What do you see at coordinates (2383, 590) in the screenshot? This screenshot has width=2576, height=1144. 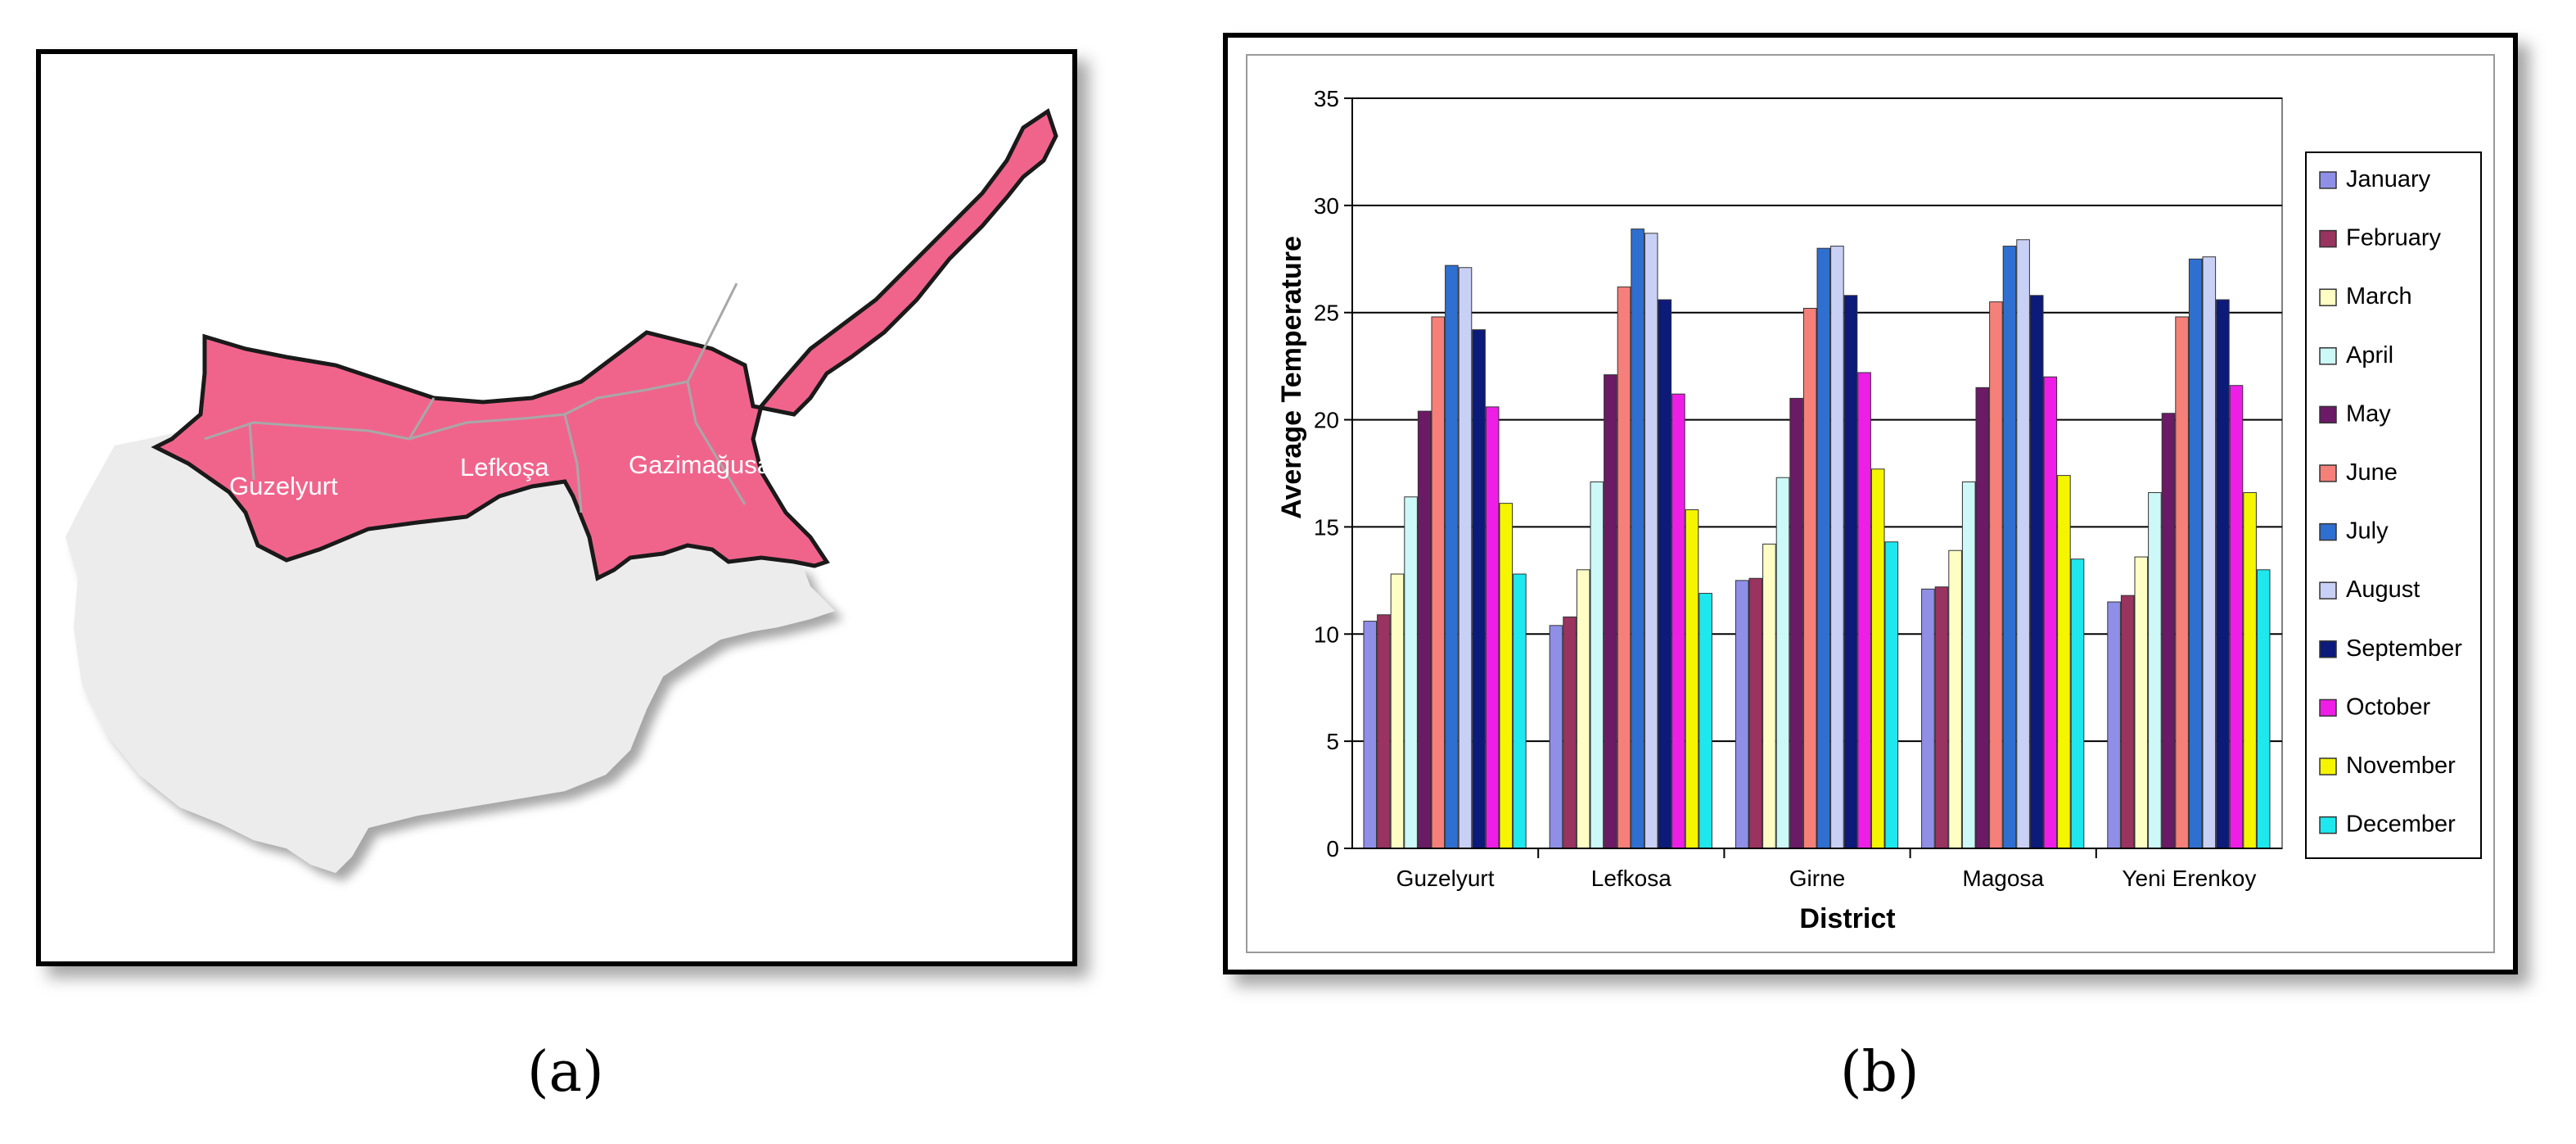 I see `legend-label: August` at bounding box center [2383, 590].